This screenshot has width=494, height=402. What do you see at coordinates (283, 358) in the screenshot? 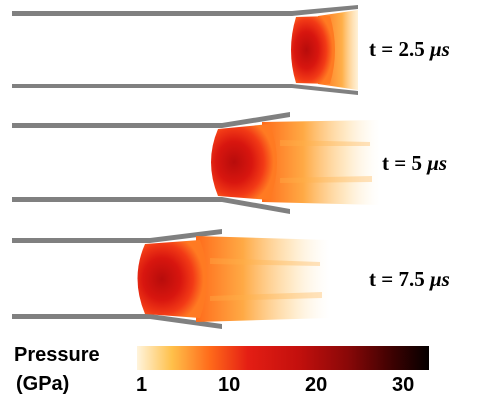
I see `colorbar` at bounding box center [283, 358].